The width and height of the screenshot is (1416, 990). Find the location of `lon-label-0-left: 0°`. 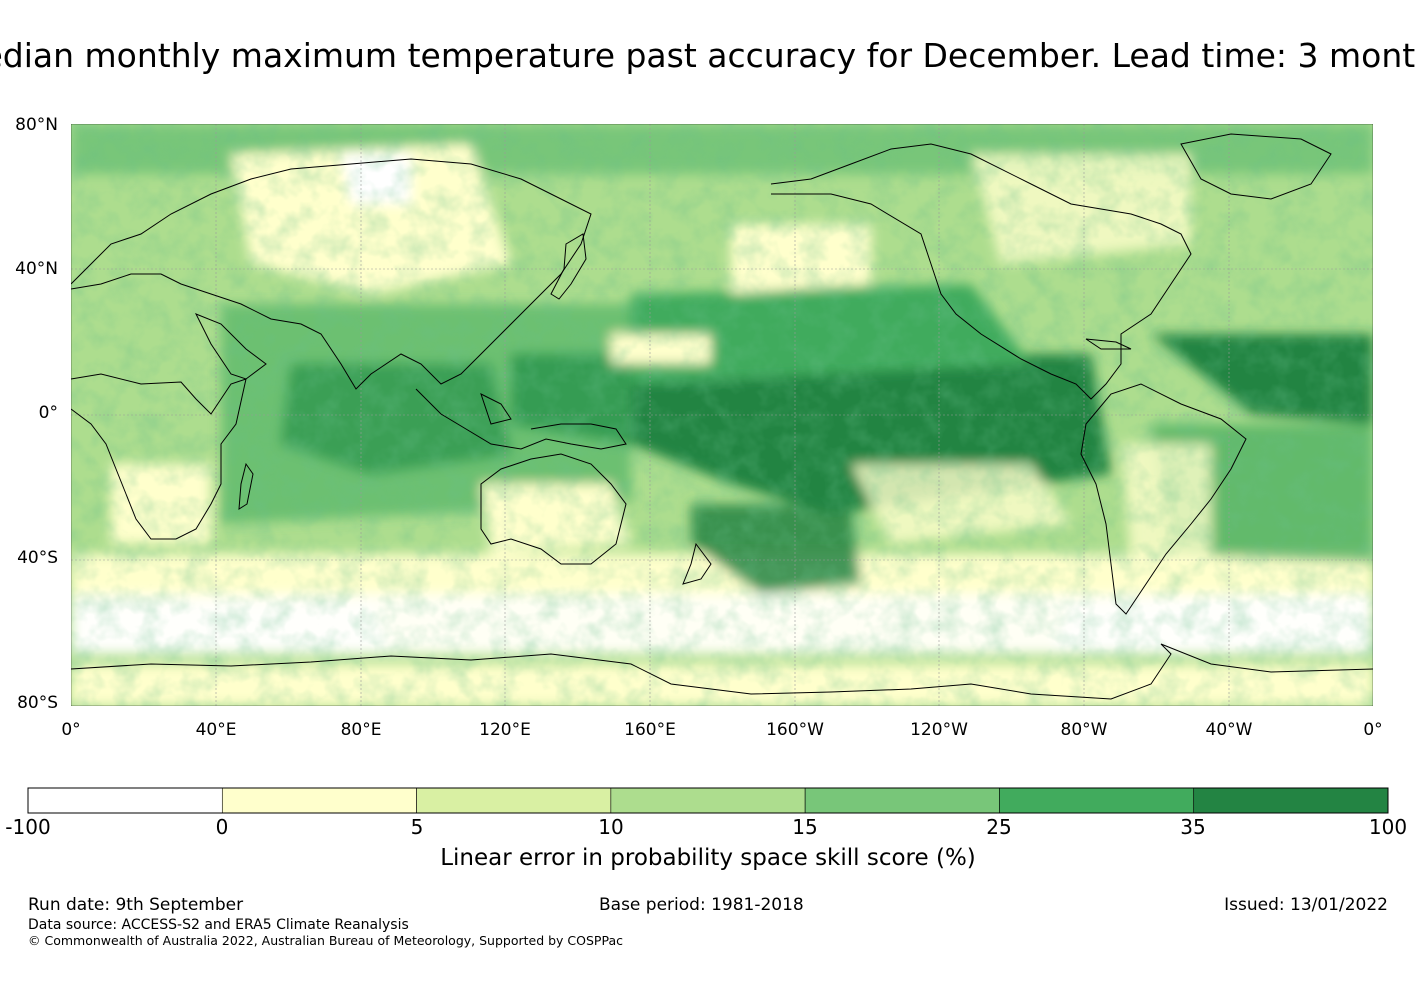

lon-label-0-left: 0° is located at coordinates (71, 730).